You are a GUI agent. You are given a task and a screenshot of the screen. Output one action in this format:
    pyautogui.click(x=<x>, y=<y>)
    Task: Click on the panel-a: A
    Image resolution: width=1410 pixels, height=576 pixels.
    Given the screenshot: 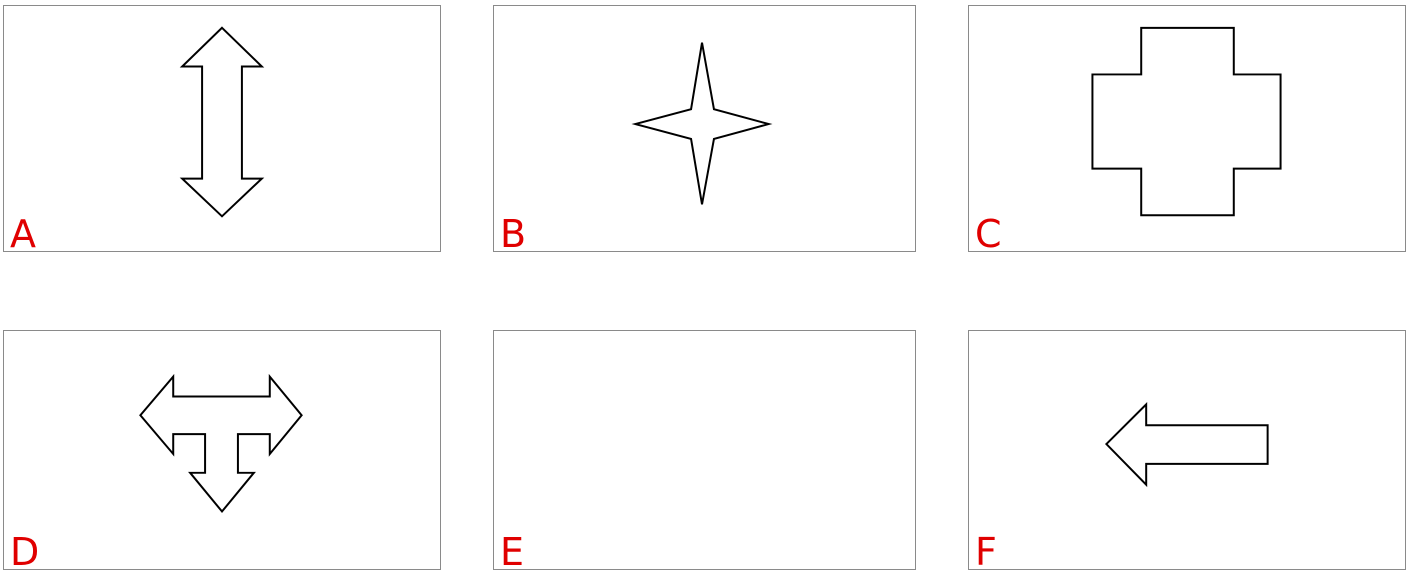 What is the action you would take?
    pyautogui.click(x=222, y=130)
    